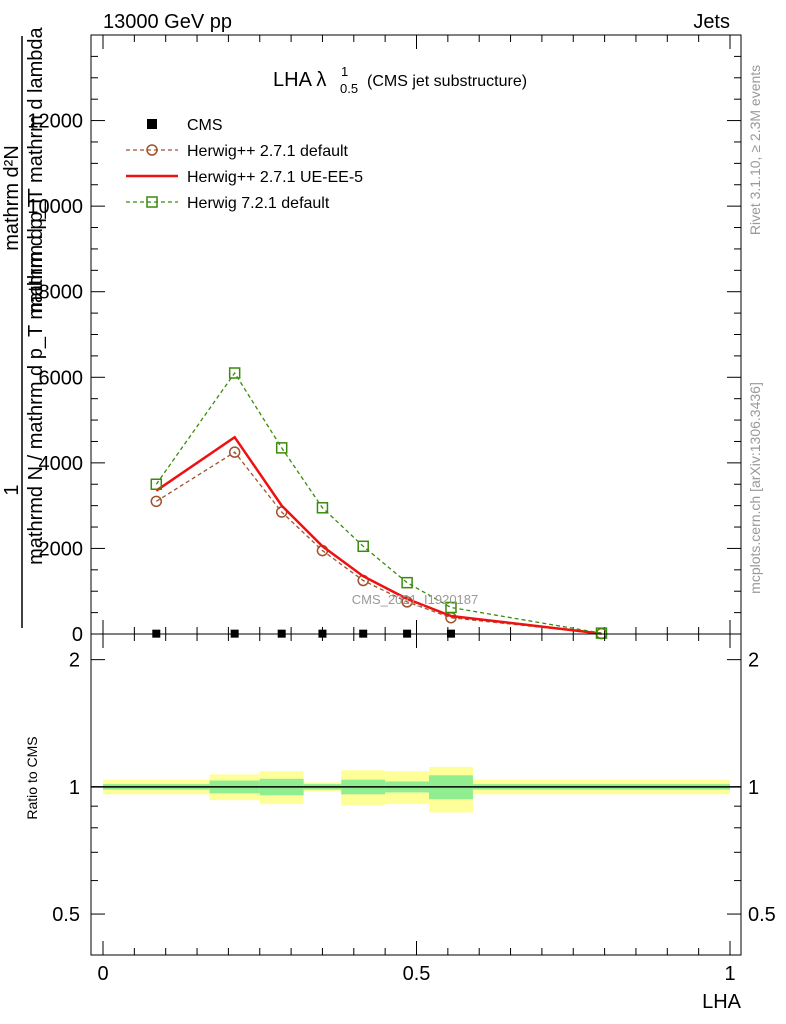  What do you see at coordinates (753, 788) in the screenshot?
I see `ratio-y-tick-label-right: 1` at bounding box center [753, 788].